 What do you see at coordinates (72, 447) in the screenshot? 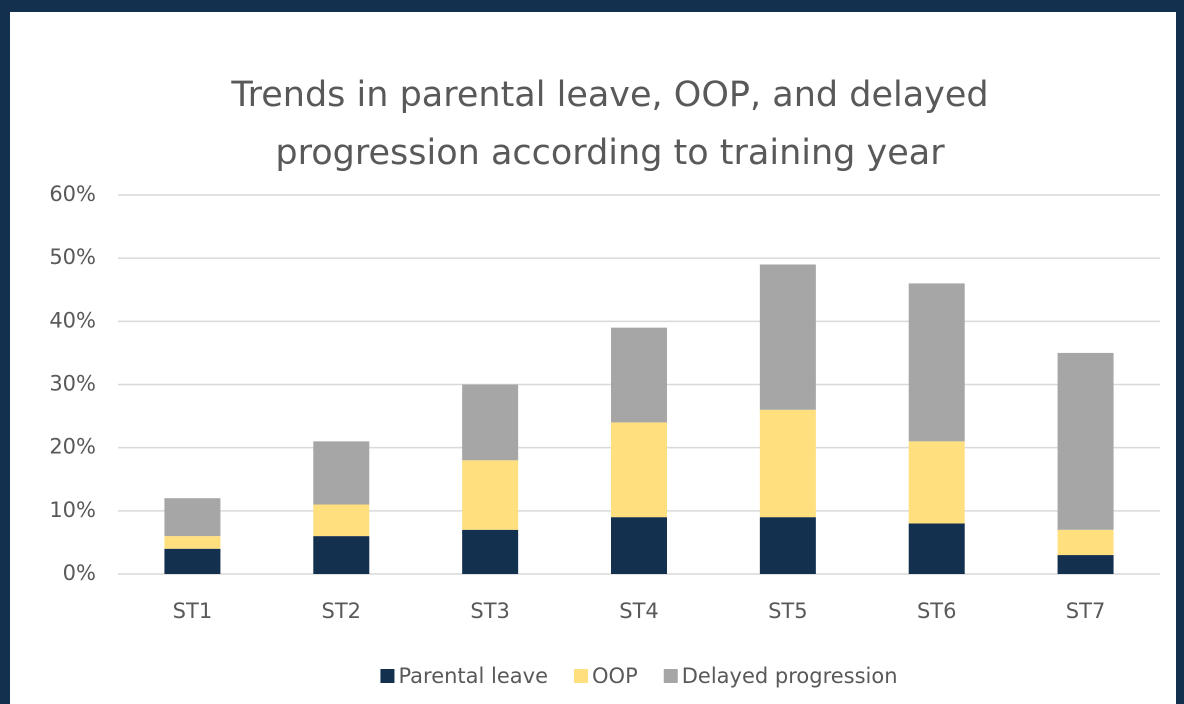
I see `y-tick-label: 20%` at bounding box center [72, 447].